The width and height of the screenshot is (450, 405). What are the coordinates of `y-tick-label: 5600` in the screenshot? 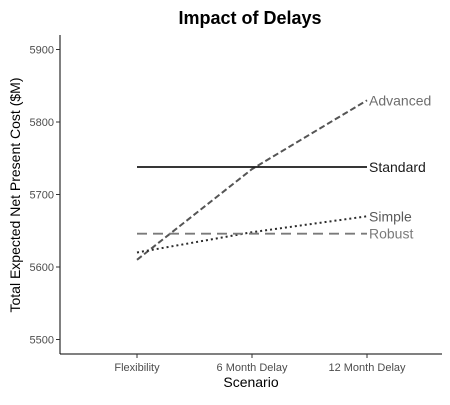 It's located at (42, 268).